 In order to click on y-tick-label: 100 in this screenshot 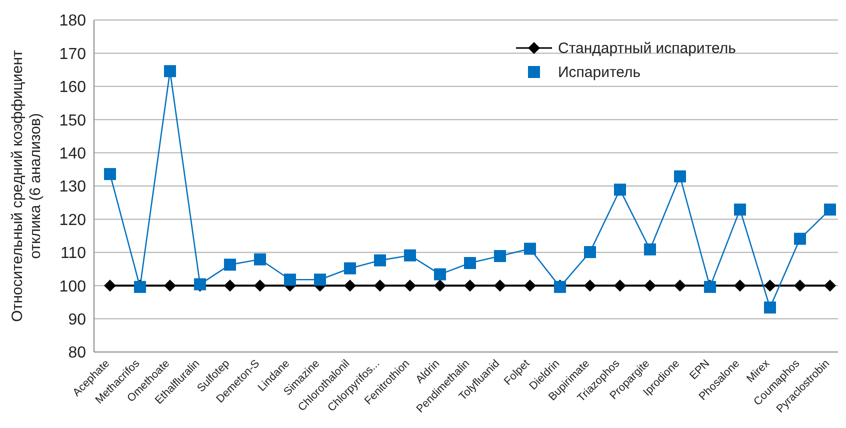, I will do `click(72, 287)`.